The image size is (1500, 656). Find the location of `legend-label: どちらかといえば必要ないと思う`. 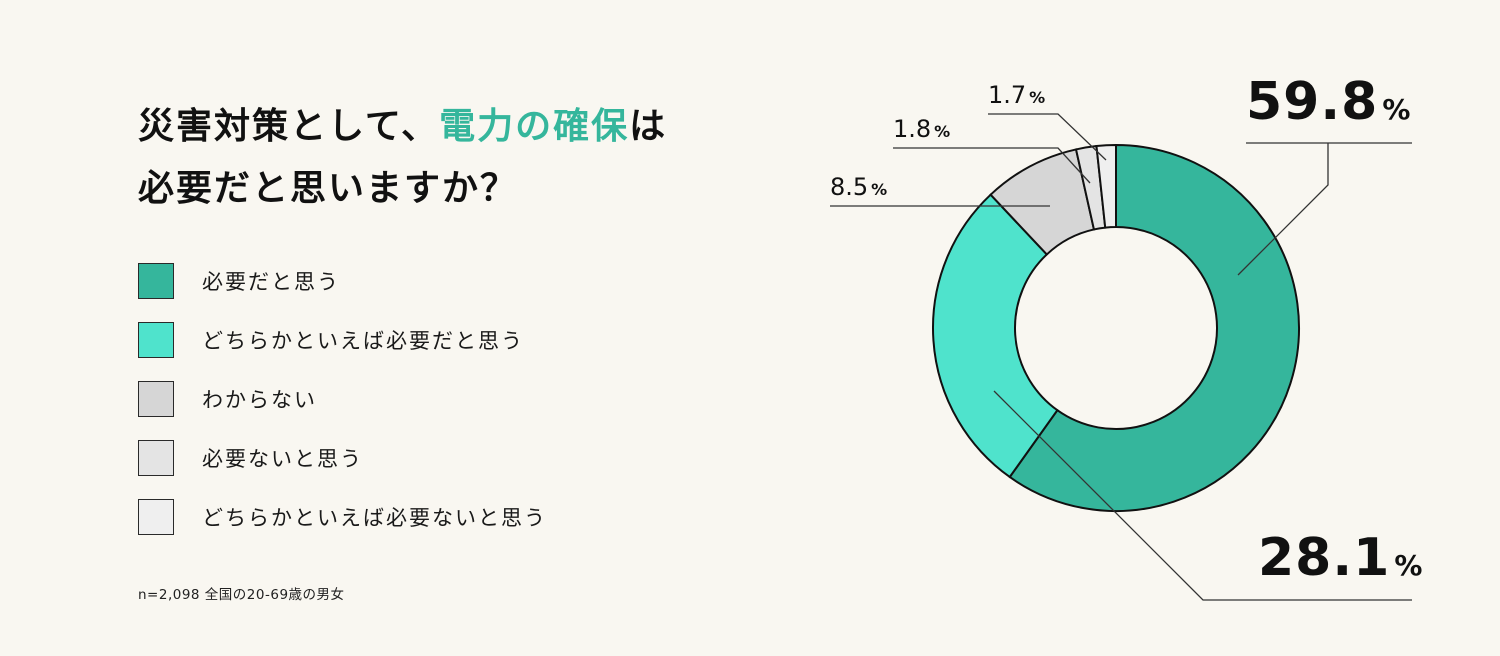

legend-label: どちらかといえば必要ないと思う is located at coordinates (374, 518).